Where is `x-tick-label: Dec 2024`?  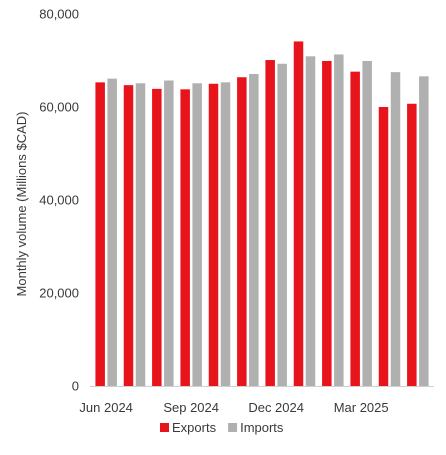
x-tick-label: Dec 2024 is located at coordinates (276, 407).